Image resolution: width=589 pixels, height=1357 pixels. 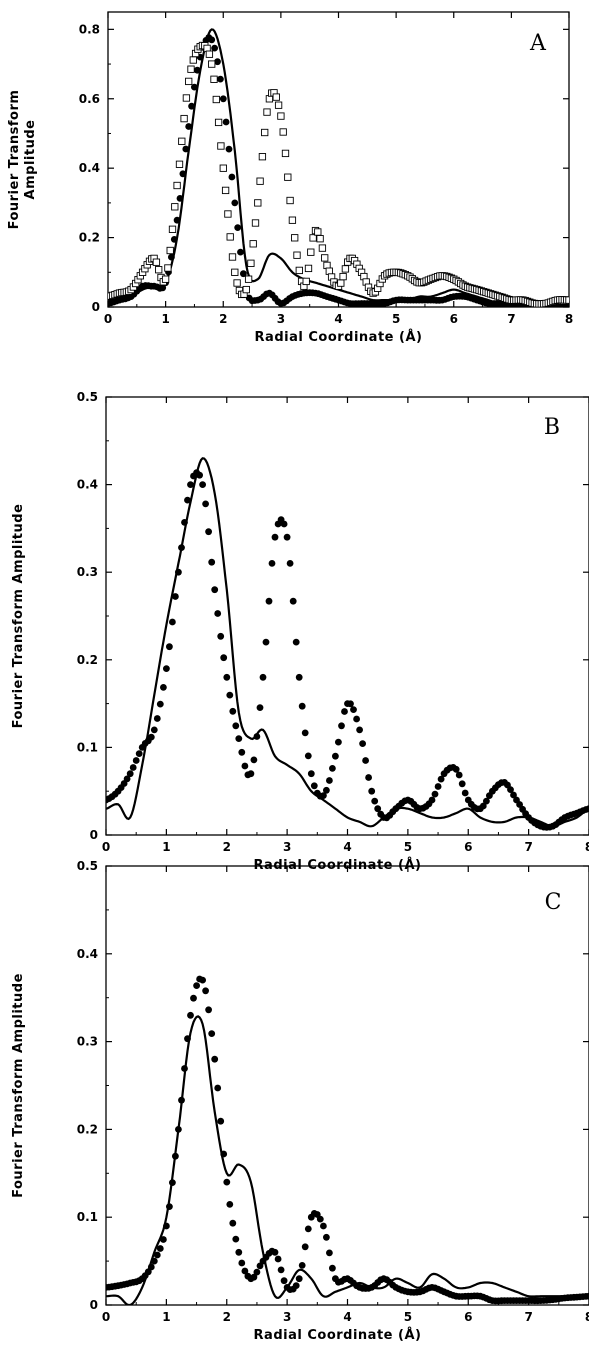 I want to click on x-tick-label: 4, so click(x=338, y=319).